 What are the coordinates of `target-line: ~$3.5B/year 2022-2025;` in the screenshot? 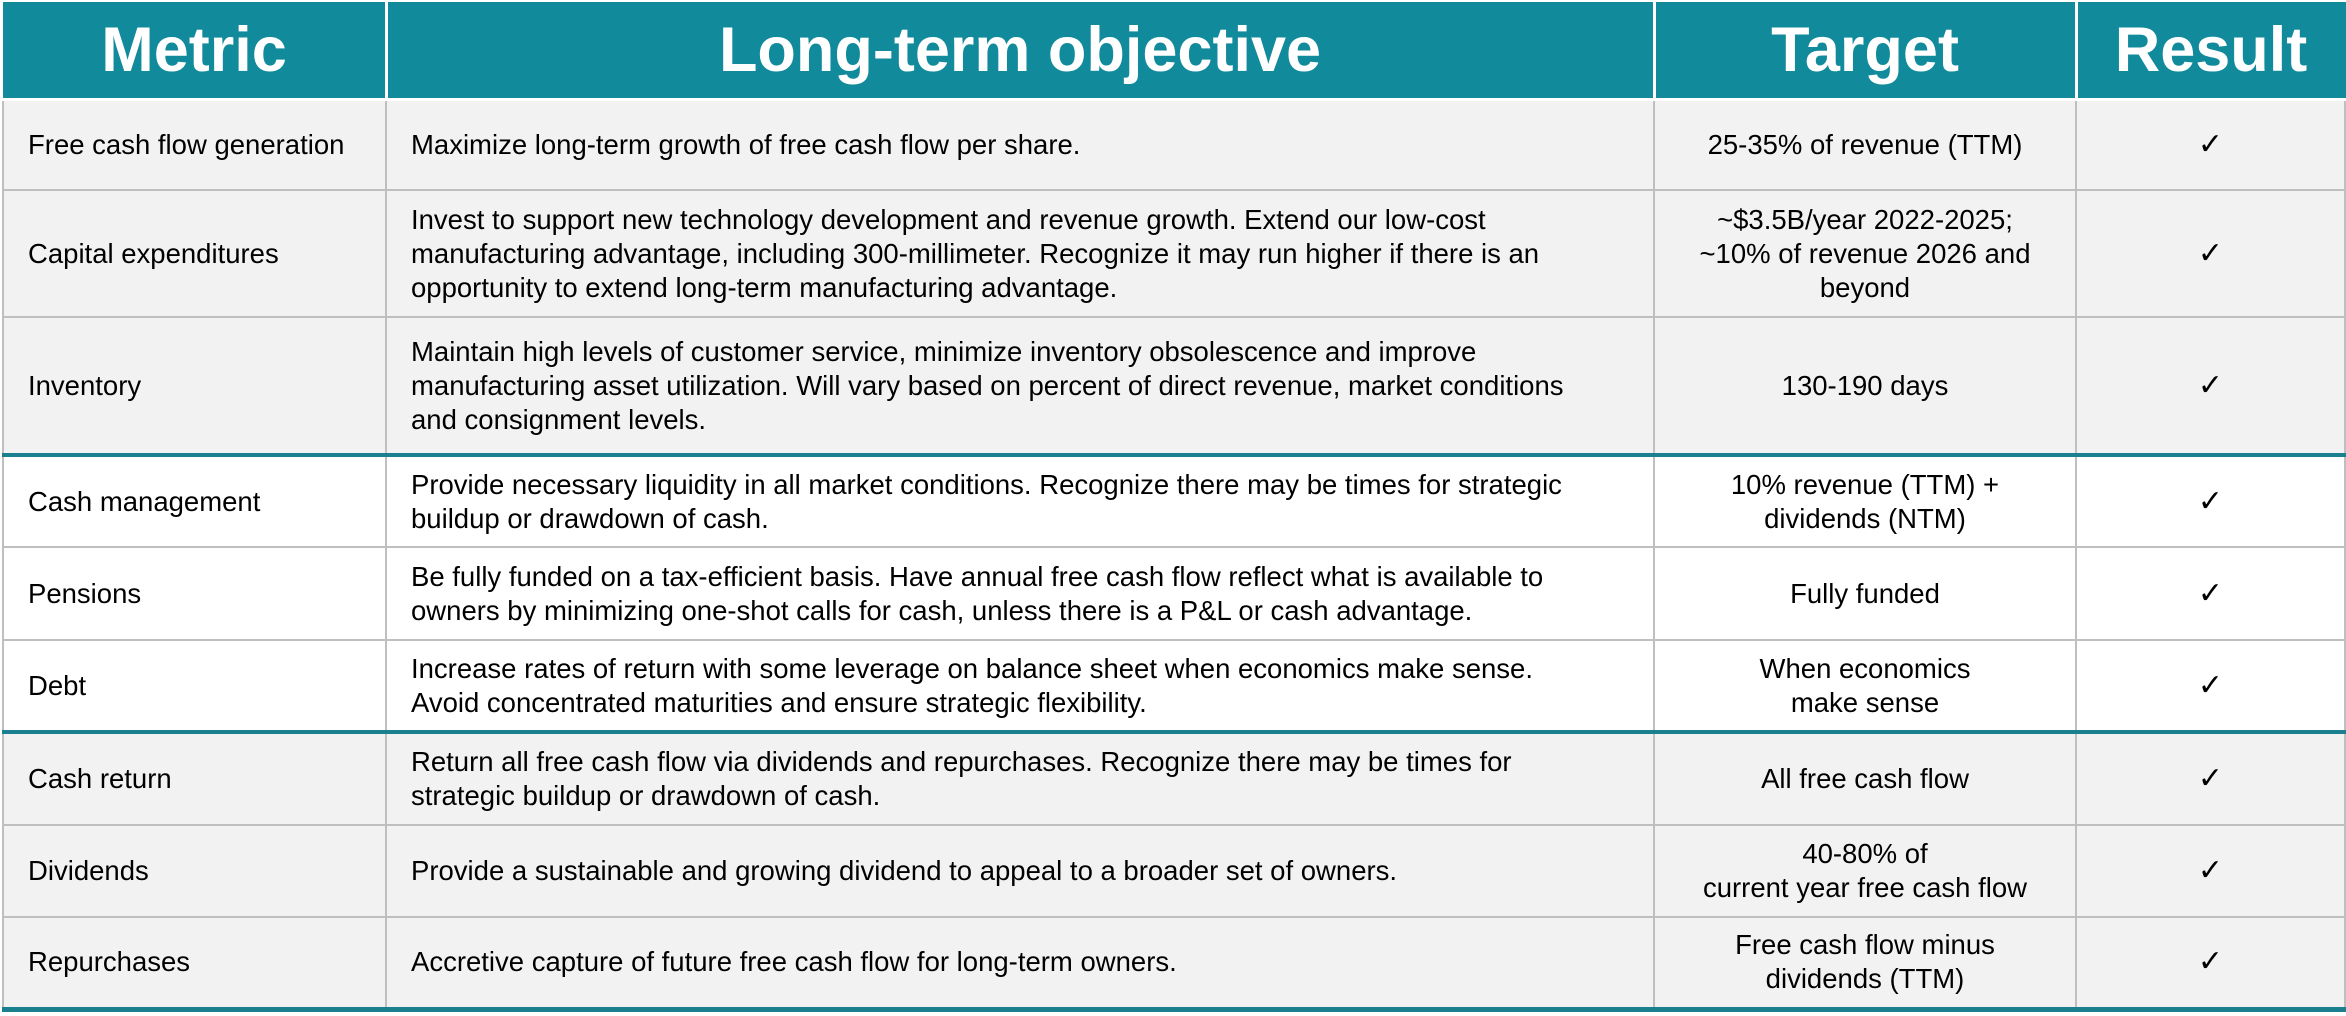 It's located at (1865, 219).